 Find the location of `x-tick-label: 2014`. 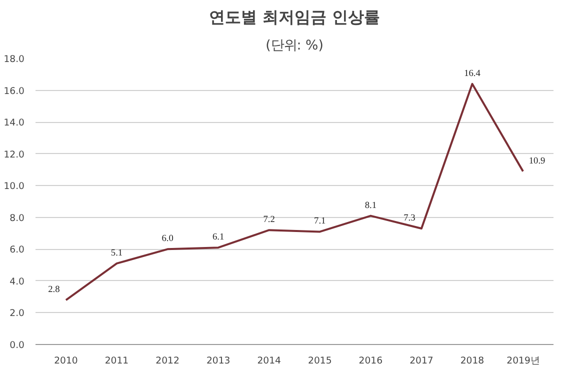

x-tick-label: 2014 is located at coordinates (269, 361).